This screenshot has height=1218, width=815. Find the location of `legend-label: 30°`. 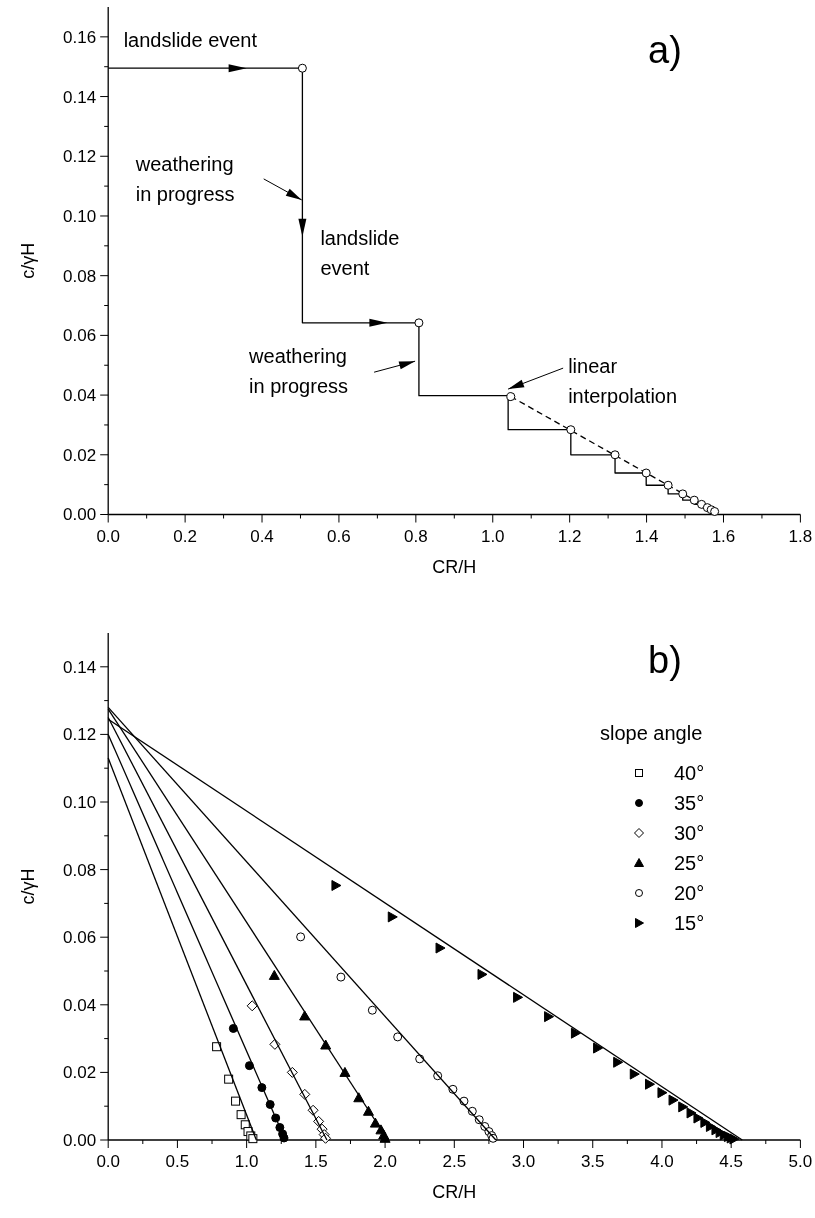

legend-label: 30° is located at coordinates (689, 833).